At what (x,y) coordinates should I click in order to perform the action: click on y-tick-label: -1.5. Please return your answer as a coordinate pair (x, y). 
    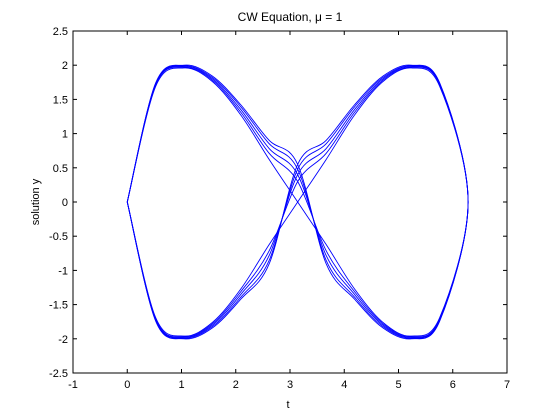
    Looking at the image, I should click on (58, 306).